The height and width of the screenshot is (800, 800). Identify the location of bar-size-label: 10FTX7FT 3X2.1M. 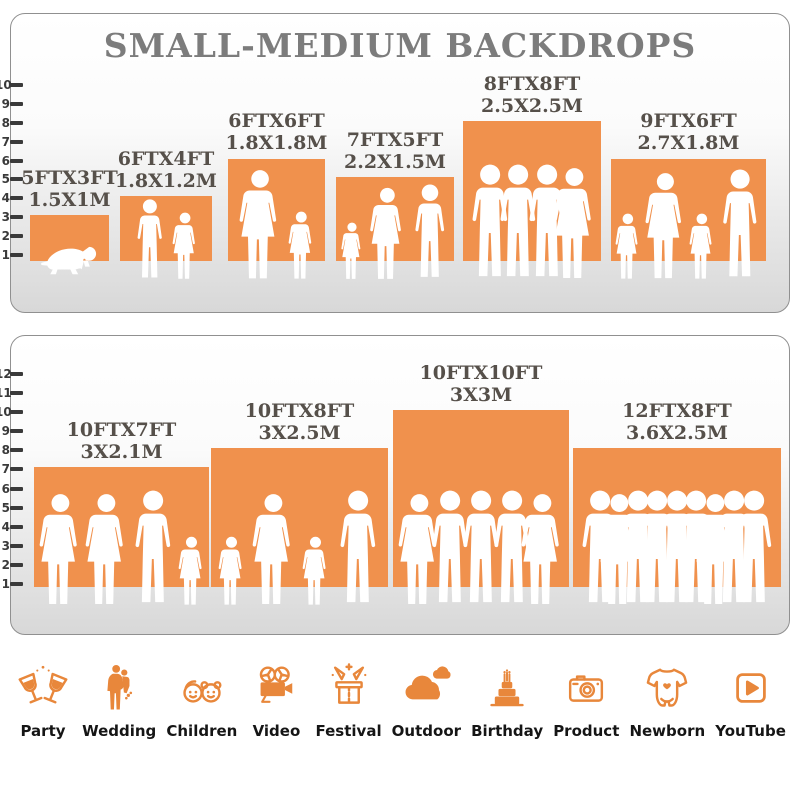
(122, 441).